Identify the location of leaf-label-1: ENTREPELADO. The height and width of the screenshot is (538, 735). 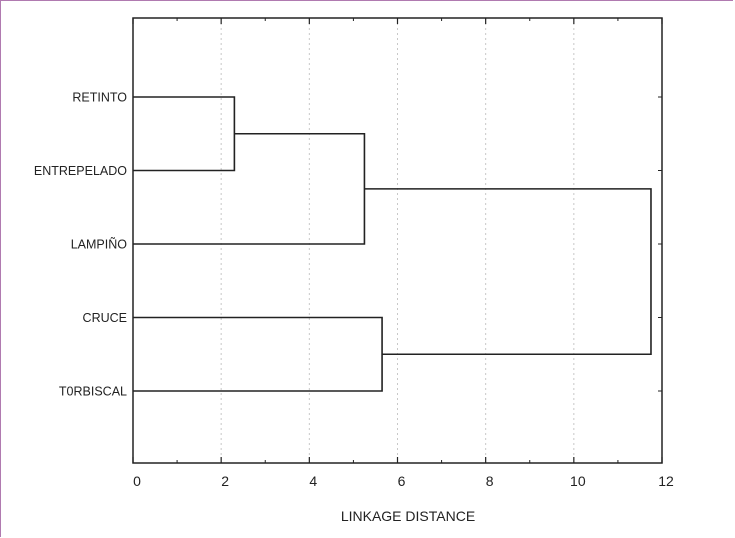
(80, 171).